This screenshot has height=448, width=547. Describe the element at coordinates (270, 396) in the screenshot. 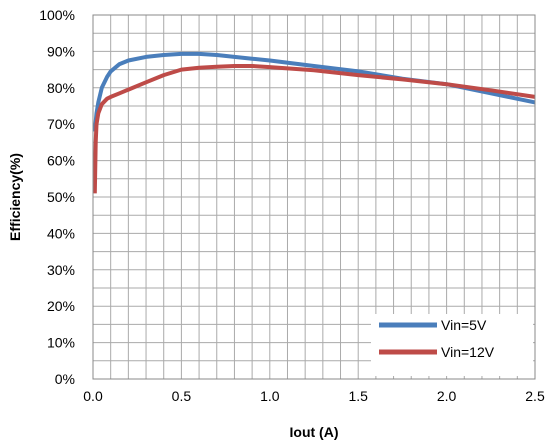

I see `x-tick-label: 1.0` at that location.